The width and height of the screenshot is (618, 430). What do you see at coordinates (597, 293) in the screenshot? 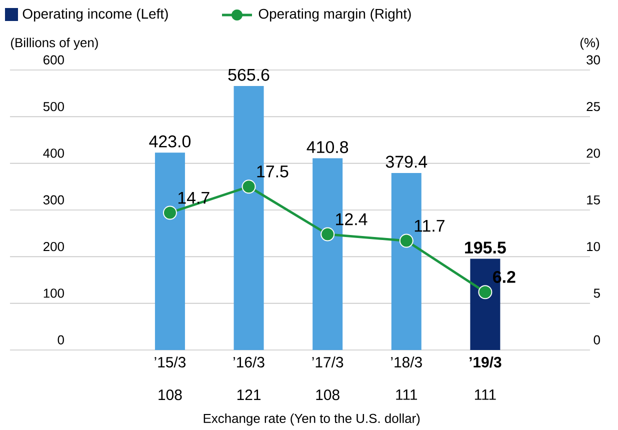
I see `y2-tick-label: 5` at bounding box center [597, 293].